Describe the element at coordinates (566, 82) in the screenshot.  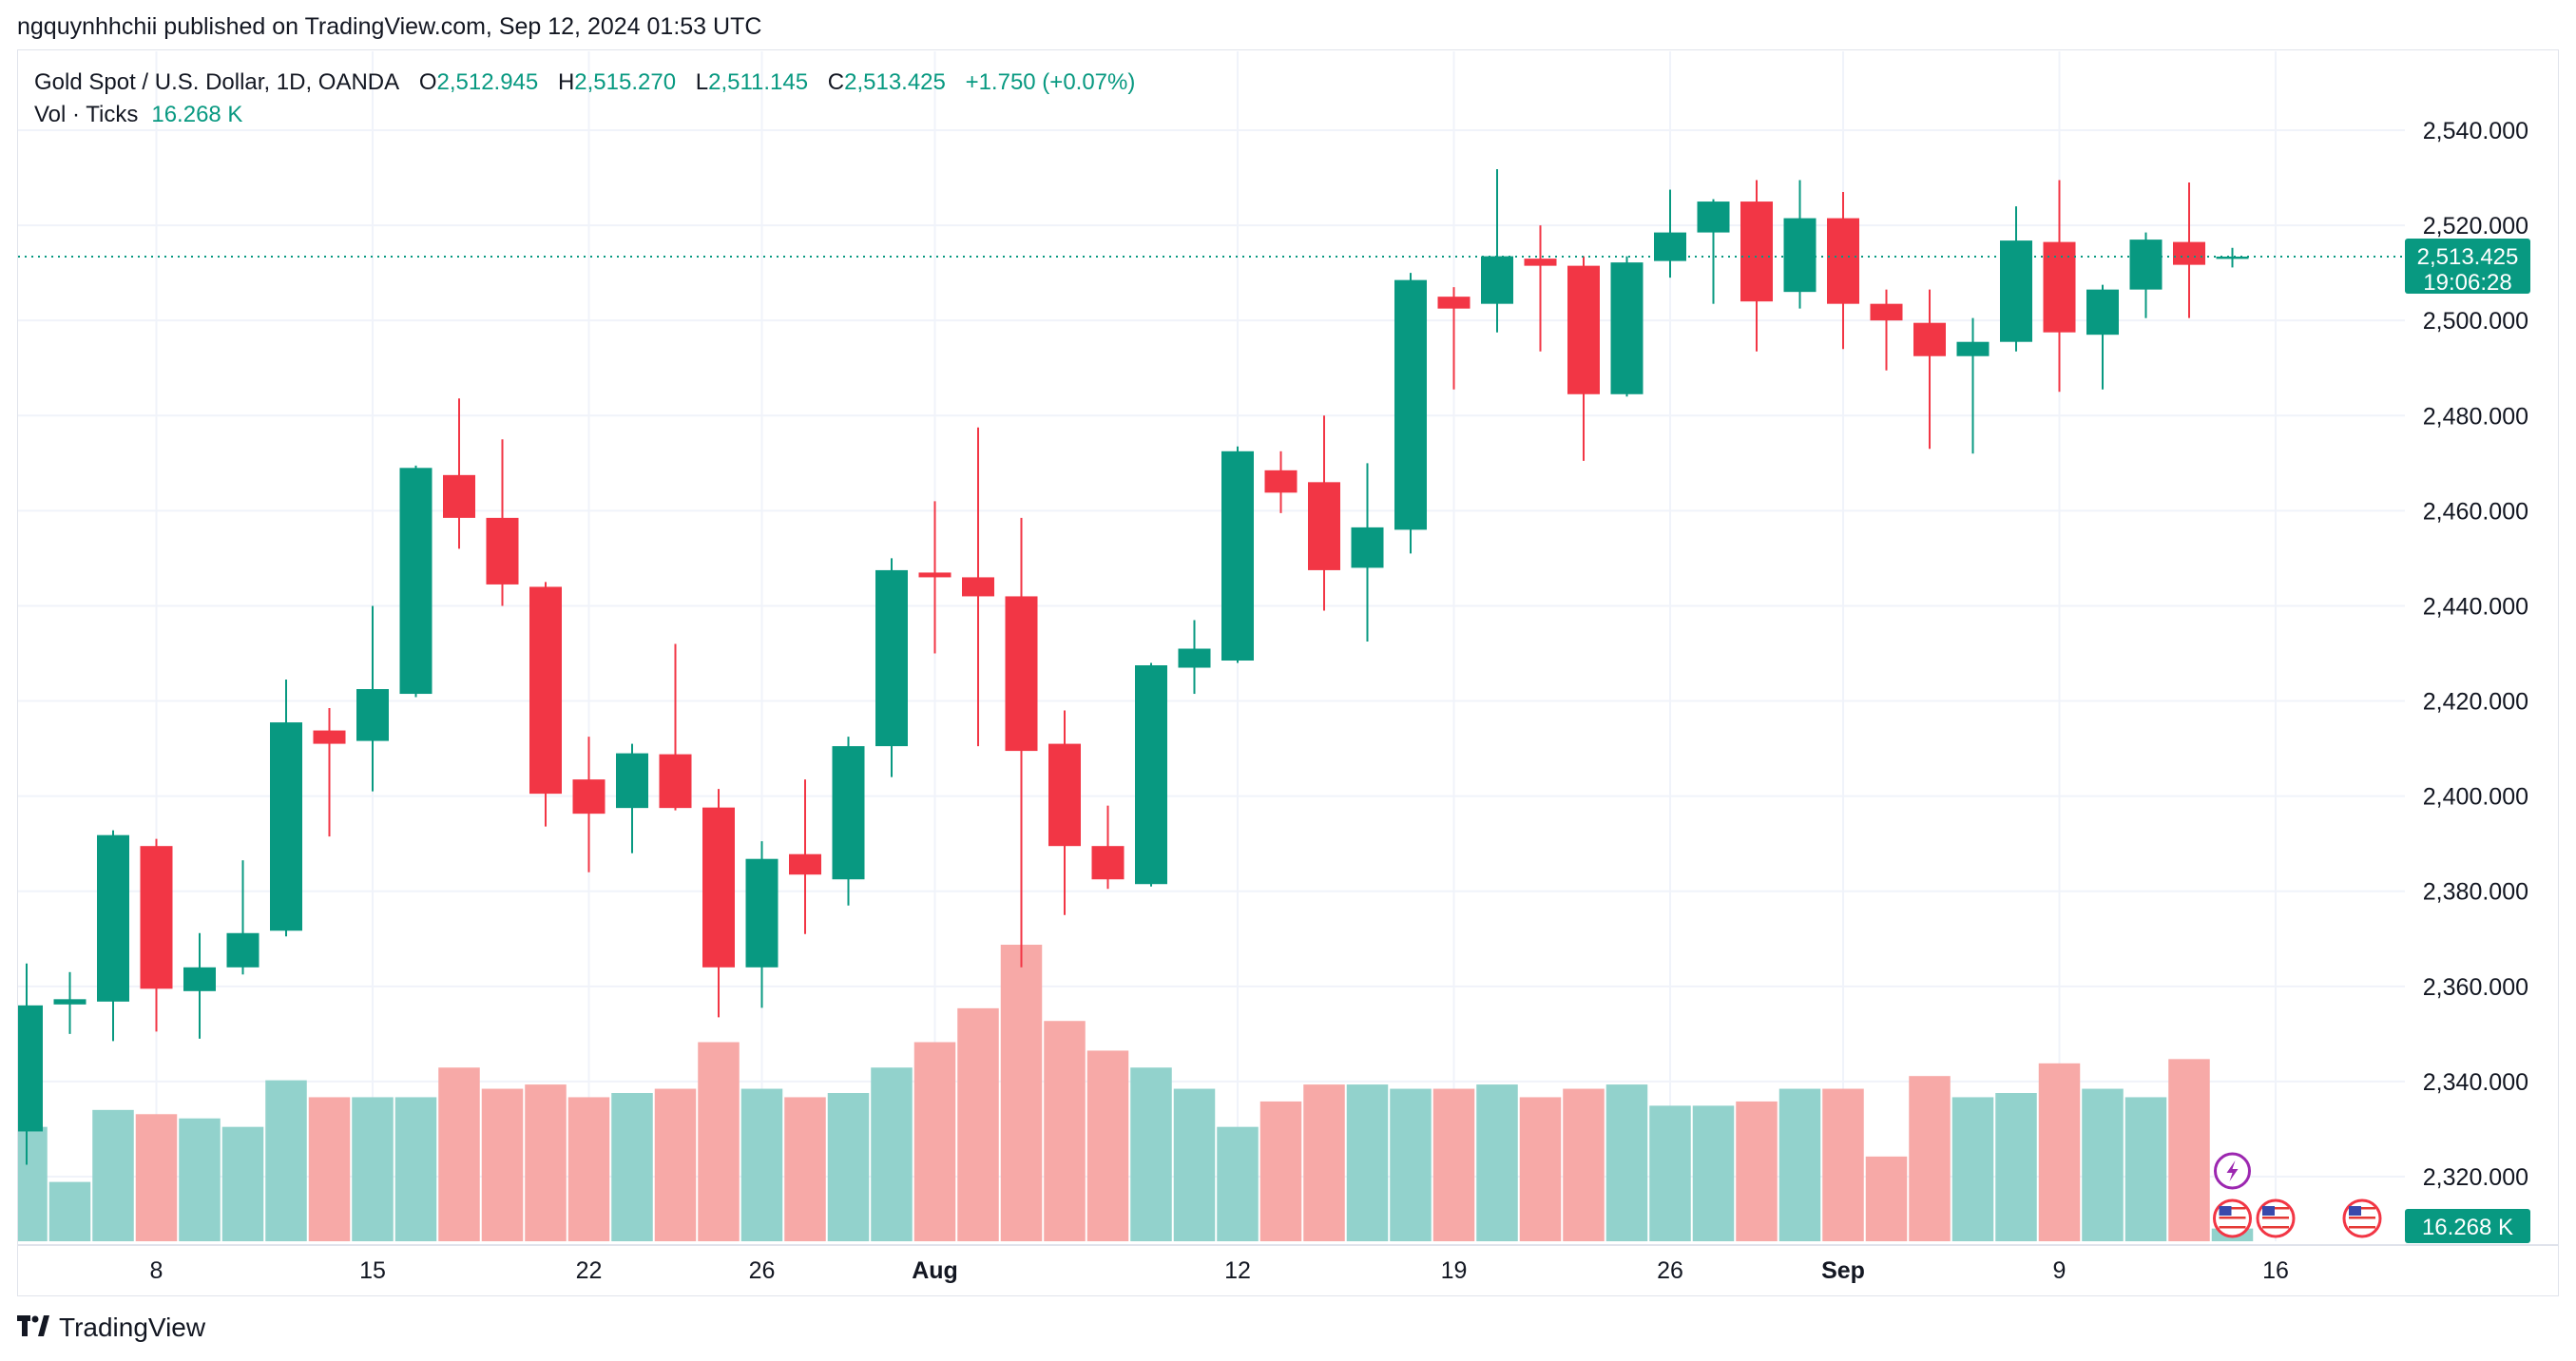
I see `legend-high-label: H` at that location.